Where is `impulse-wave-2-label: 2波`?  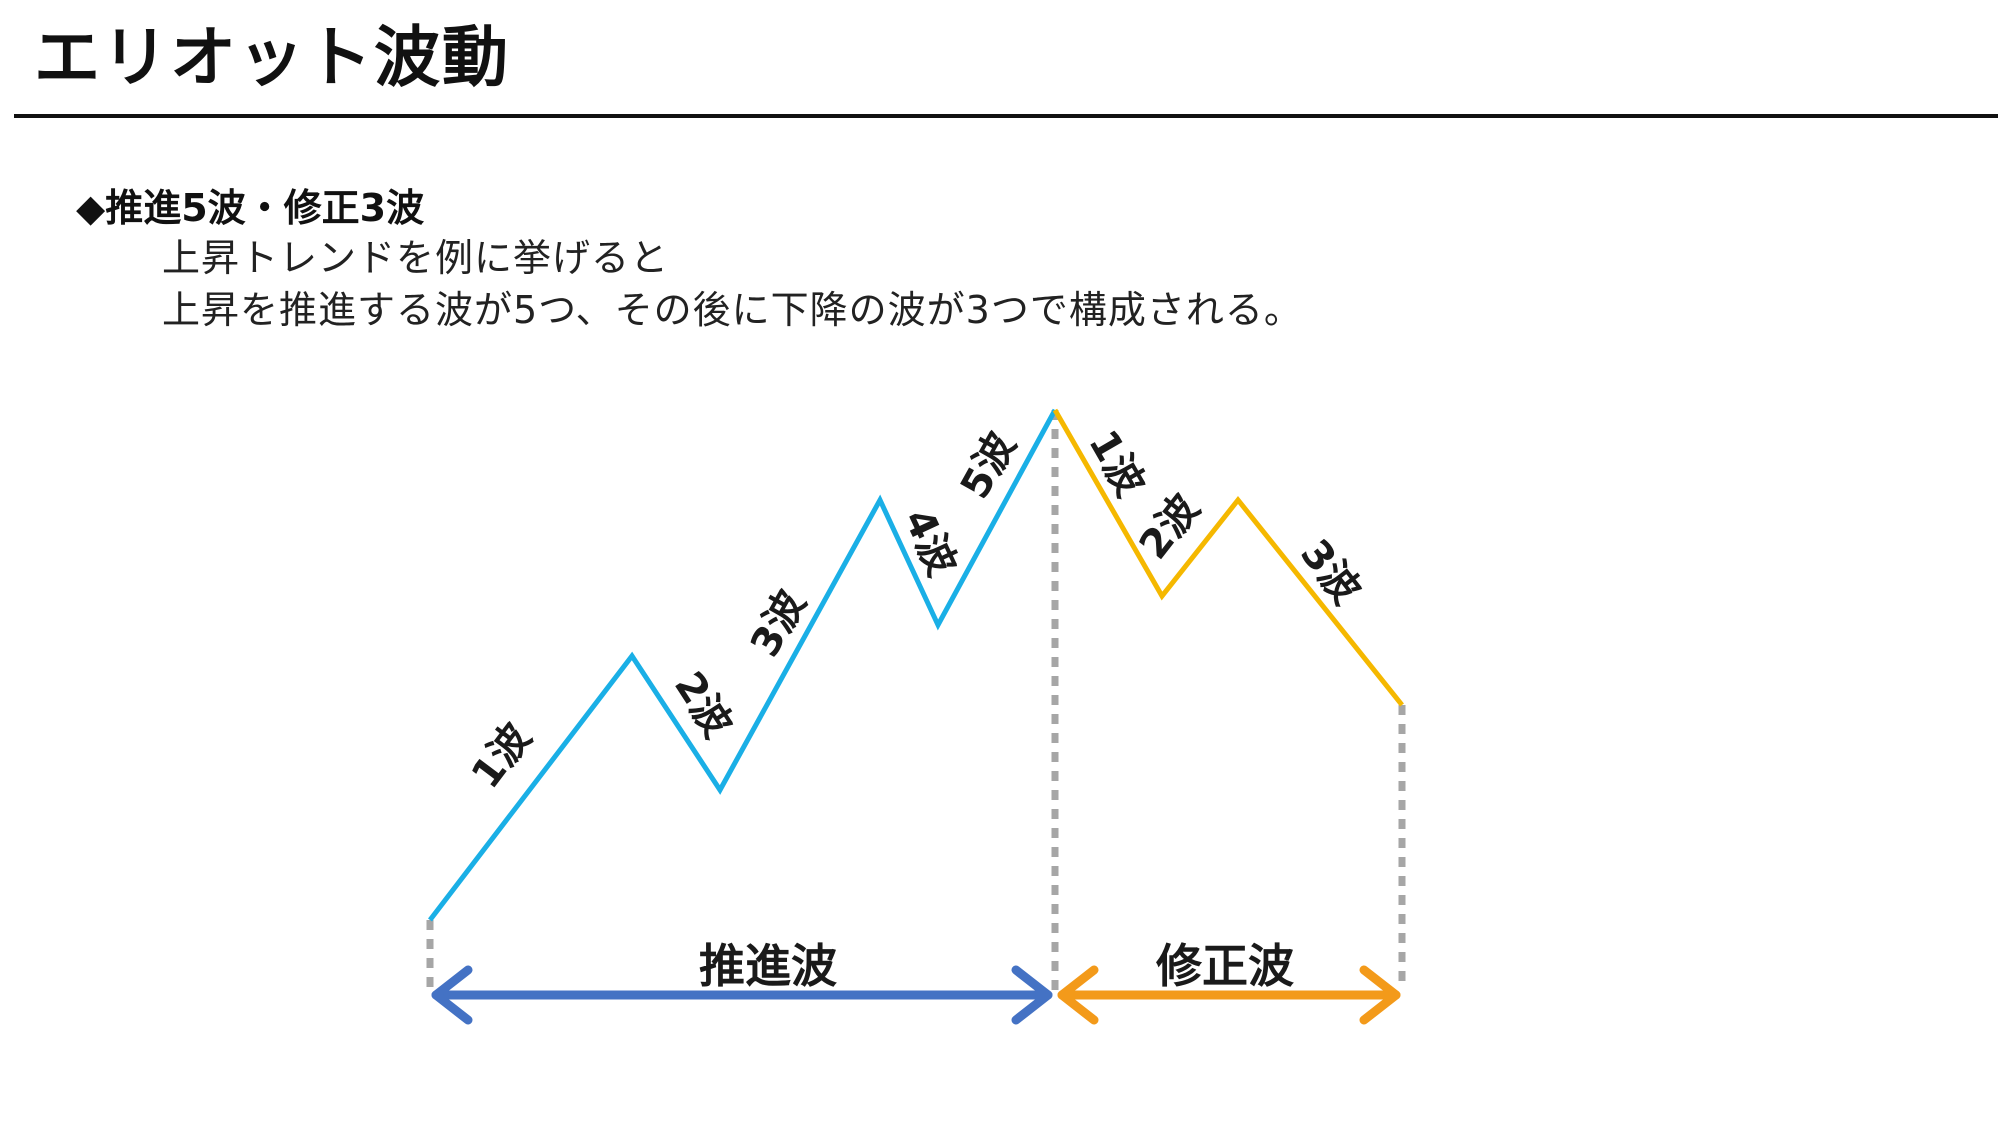 impulse-wave-2-label: 2波 is located at coordinates (703, 705).